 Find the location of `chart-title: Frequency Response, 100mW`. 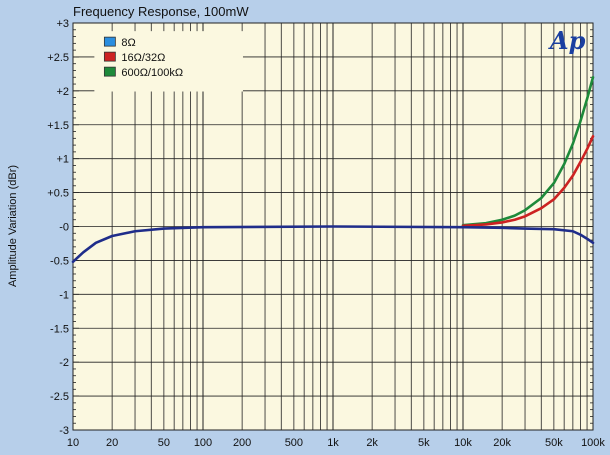

chart-title: Frequency Response, 100mW is located at coordinates (161, 11).